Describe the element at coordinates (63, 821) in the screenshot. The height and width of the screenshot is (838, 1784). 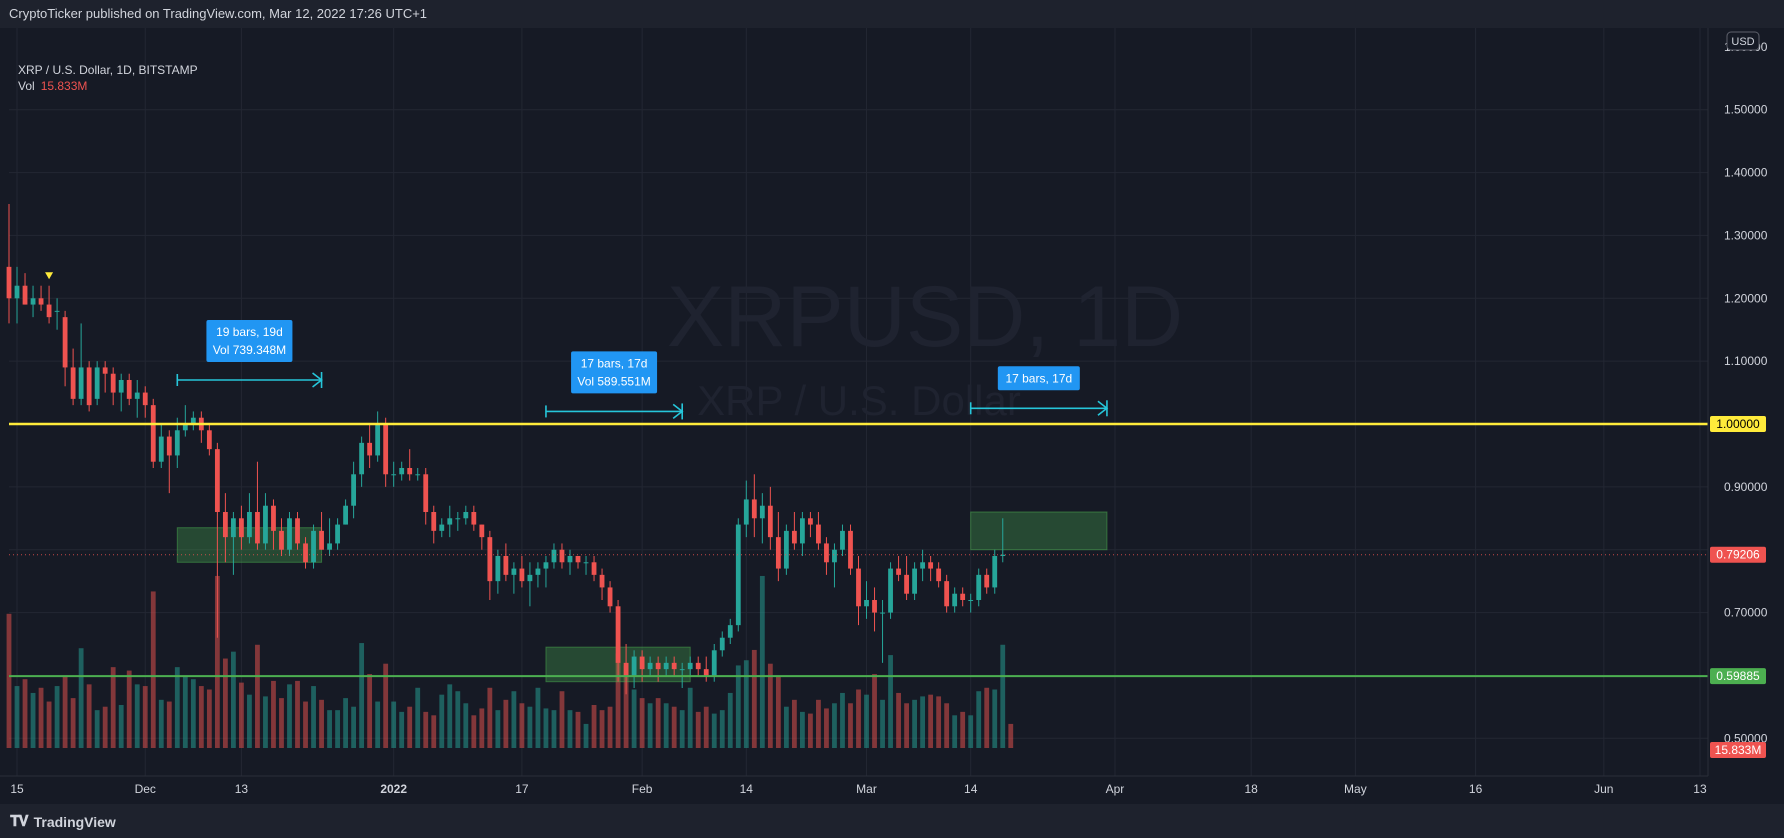
I see `tradingview-logo: 𝐓𝐕 TradingView` at that location.